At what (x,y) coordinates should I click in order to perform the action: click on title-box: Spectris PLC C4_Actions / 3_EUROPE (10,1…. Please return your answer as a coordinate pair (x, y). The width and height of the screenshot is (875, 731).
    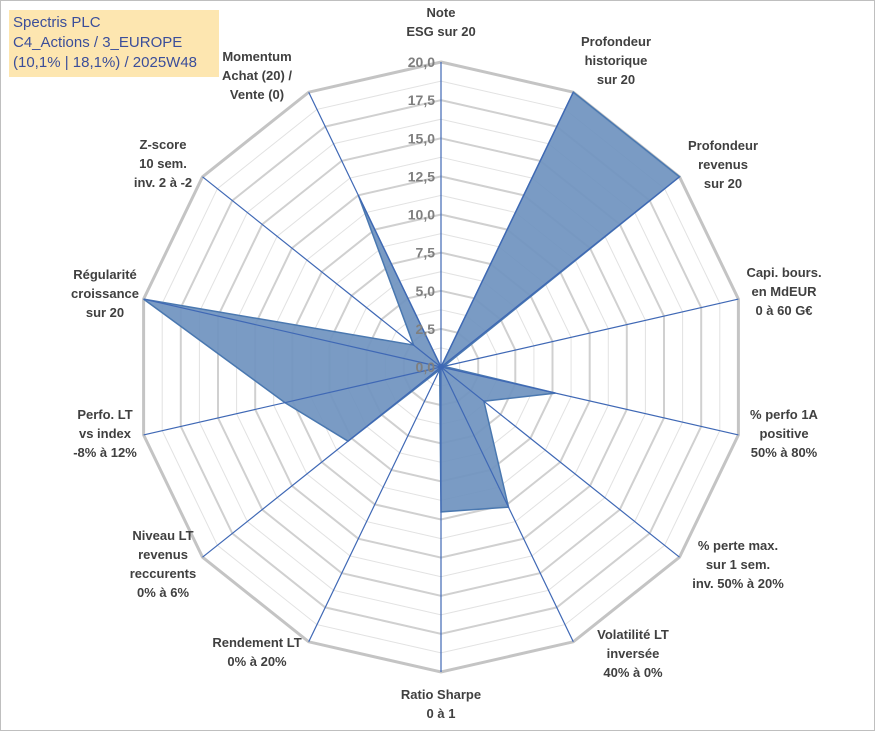
    Looking at the image, I should click on (114, 43).